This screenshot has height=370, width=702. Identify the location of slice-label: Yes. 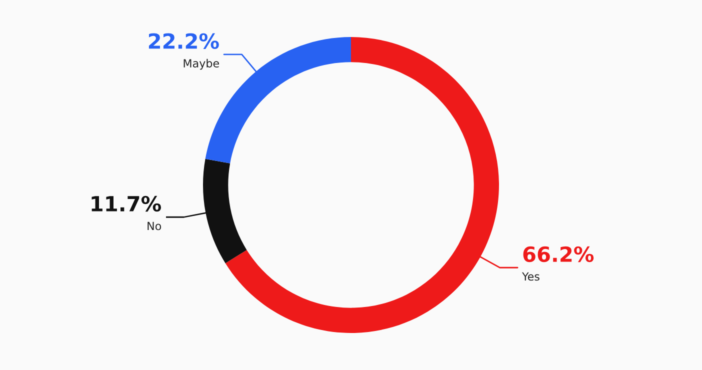
(531, 276).